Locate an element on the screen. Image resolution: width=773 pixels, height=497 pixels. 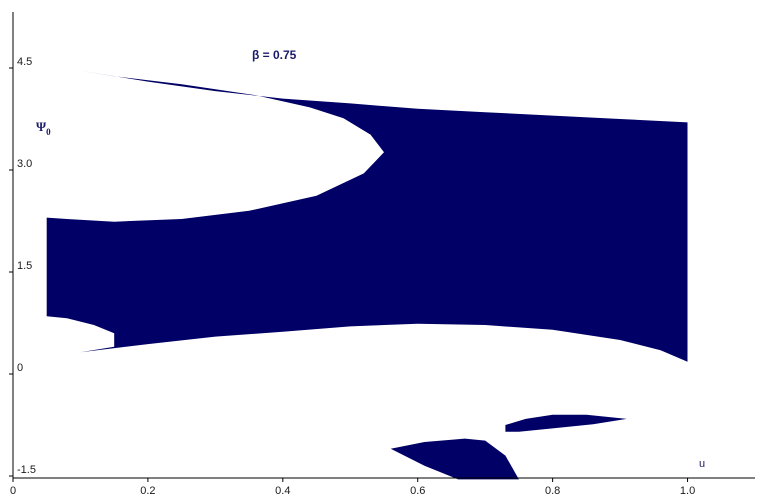
y-axis-label: Ψ0 is located at coordinates (43, 128).